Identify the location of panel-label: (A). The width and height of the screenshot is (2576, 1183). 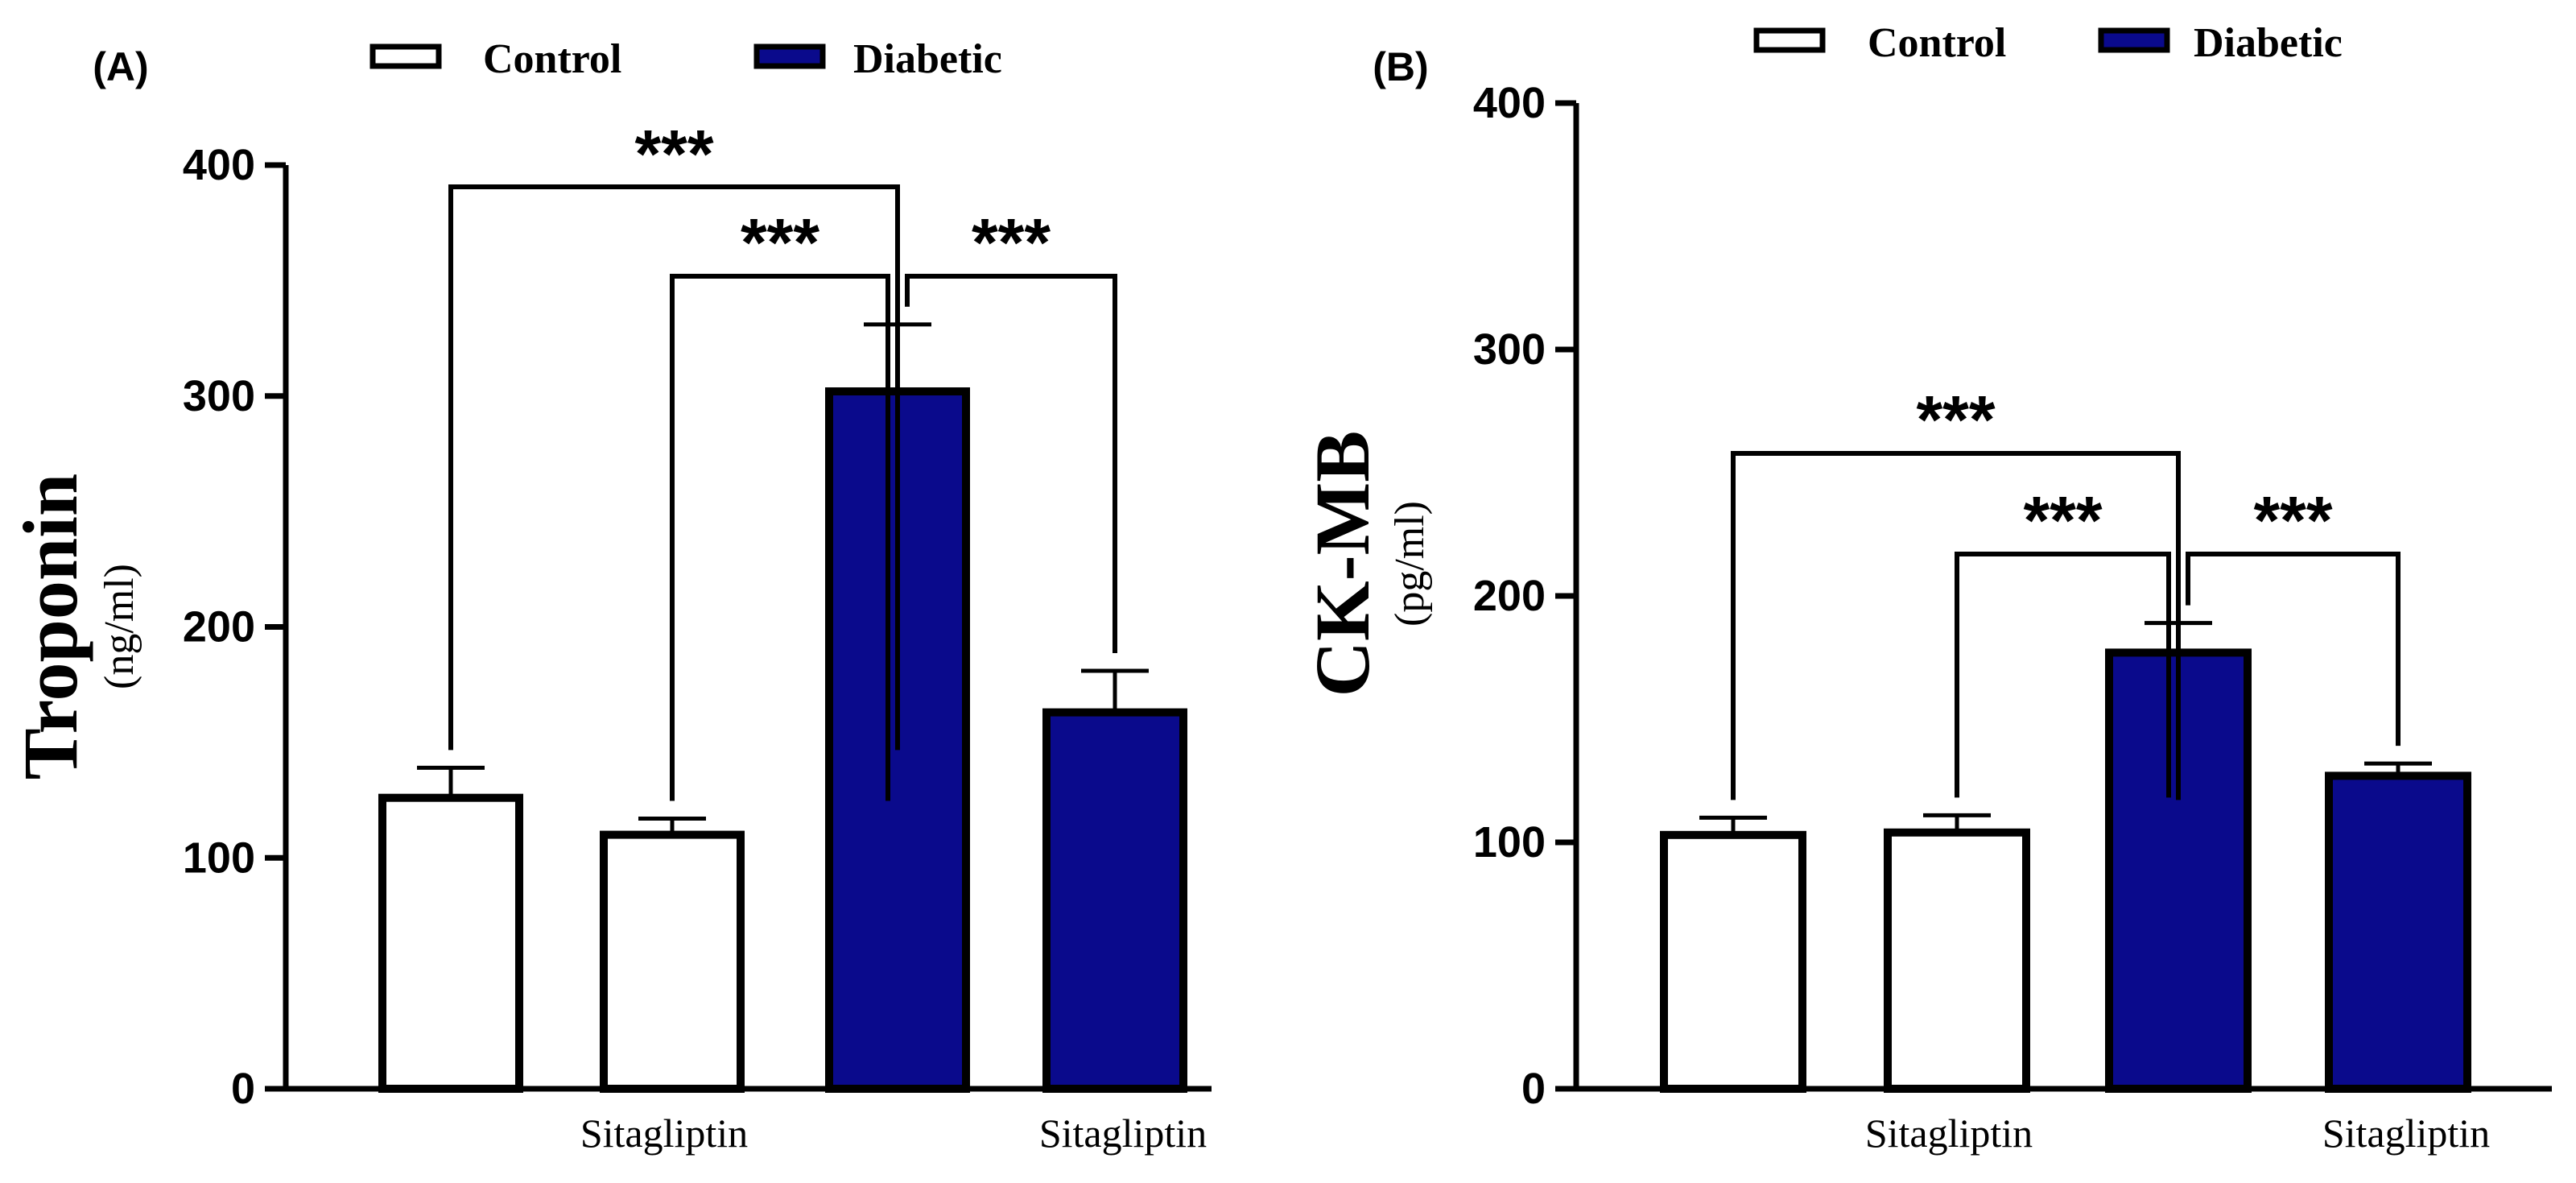
(121, 66).